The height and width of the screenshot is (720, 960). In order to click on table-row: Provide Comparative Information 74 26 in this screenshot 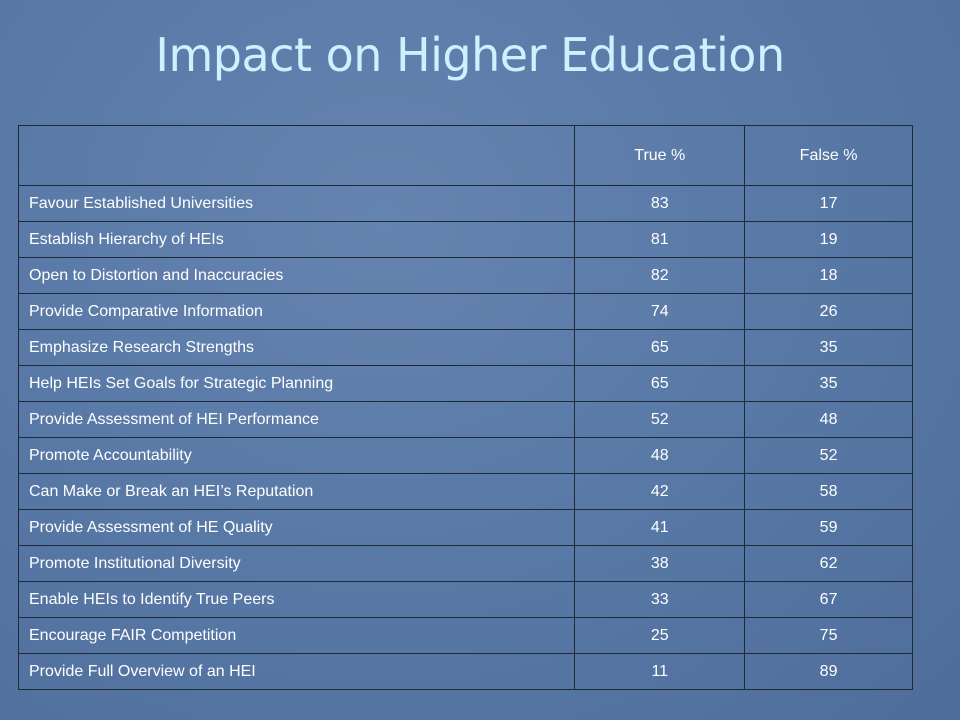, I will do `click(465, 311)`.